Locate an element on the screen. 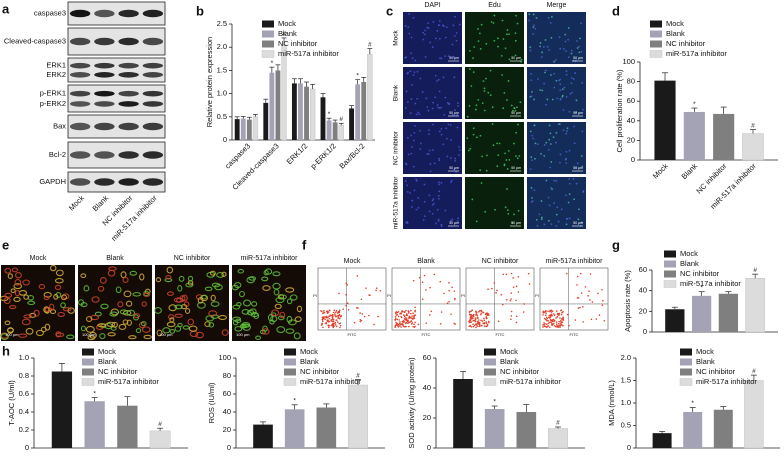  panel-label: e is located at coordinates (5, 244).